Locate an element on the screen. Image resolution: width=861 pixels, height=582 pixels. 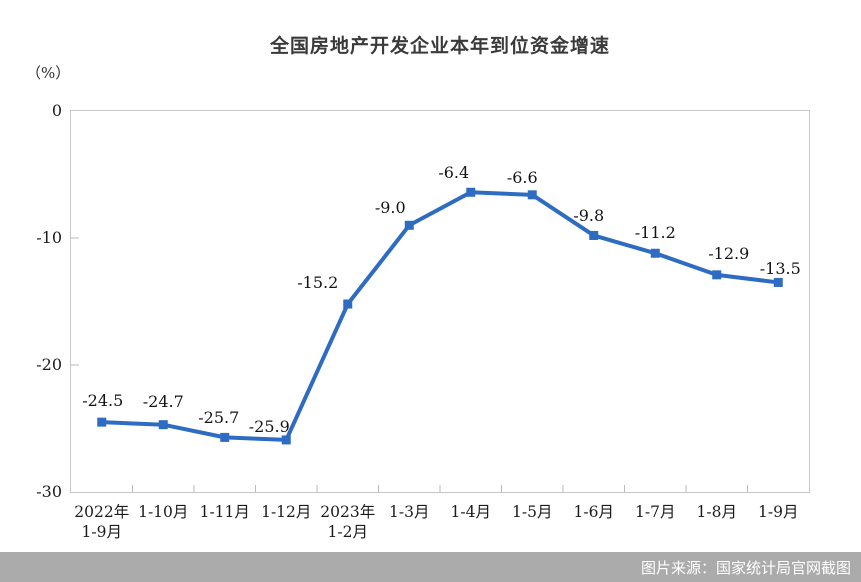
x-tick-label: 1-11月 is located at coordinates (224, 512).